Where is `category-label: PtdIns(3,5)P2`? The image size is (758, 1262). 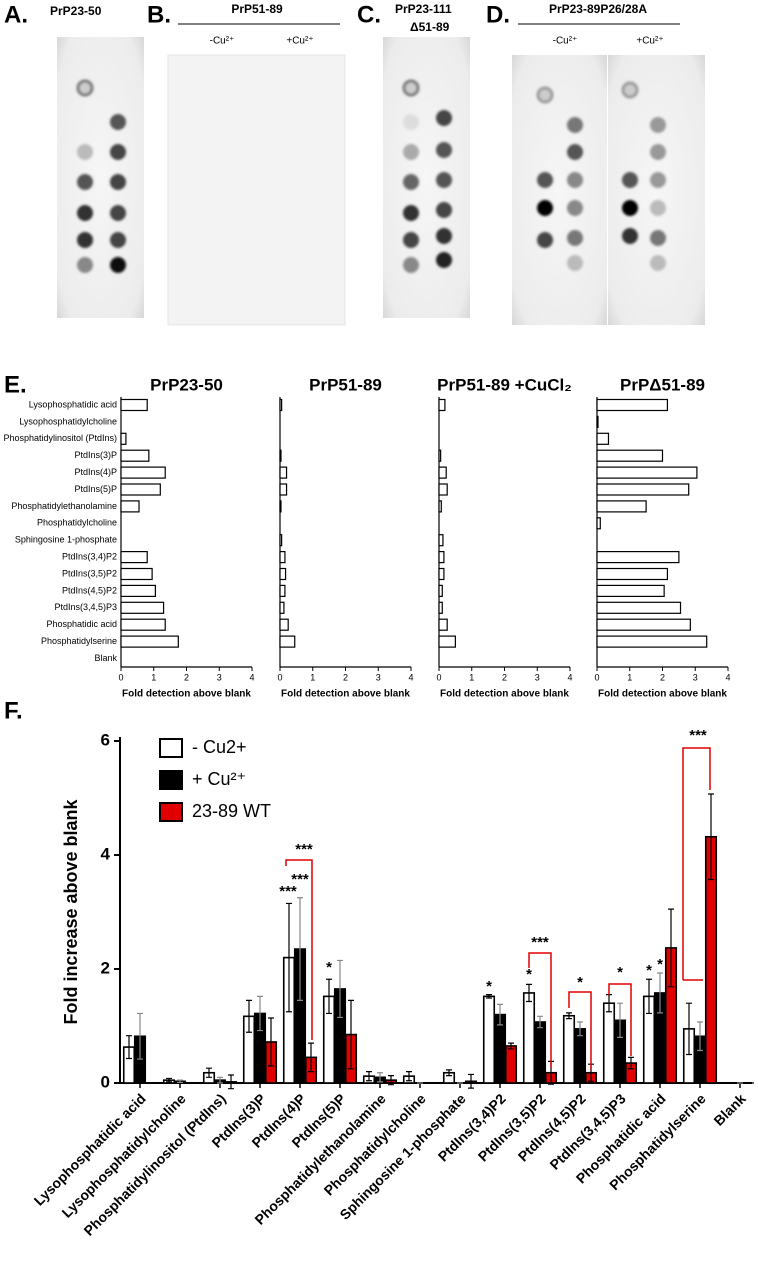 category-label: PtdIns(3,5)P2 is located at coordinates (89, 573).